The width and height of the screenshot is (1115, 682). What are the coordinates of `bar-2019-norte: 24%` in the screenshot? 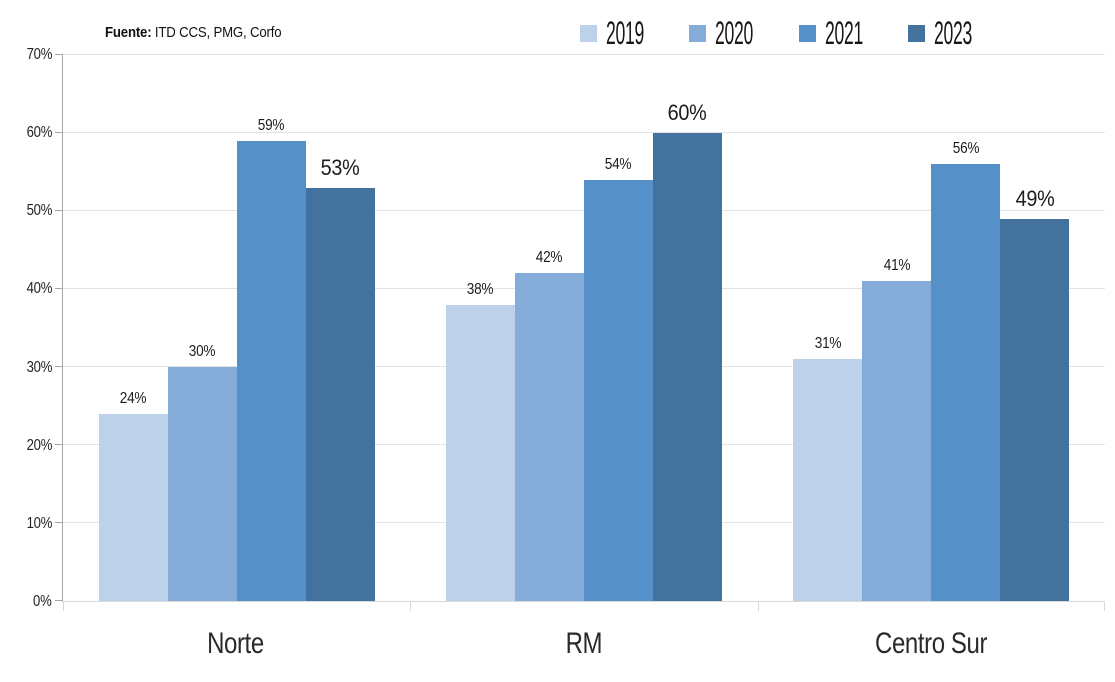 It's located at (133, 495).